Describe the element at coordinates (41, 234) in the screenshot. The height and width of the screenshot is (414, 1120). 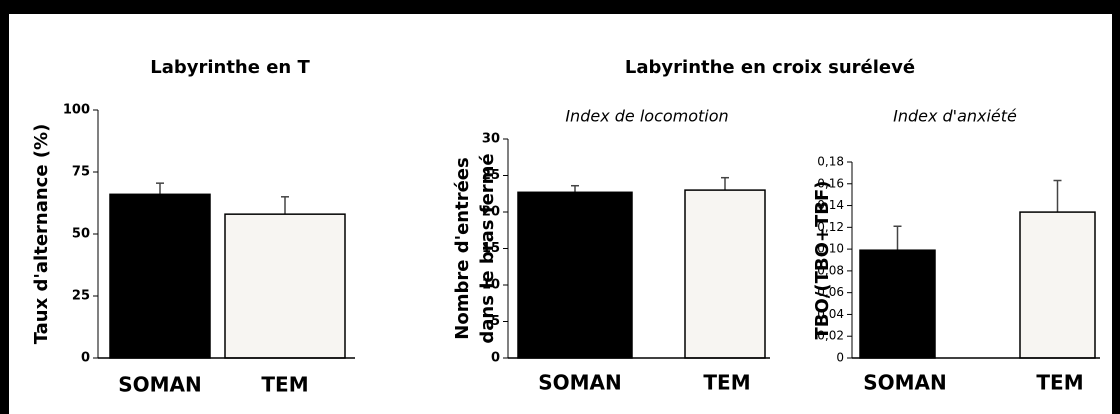
I see `y-axis-label: Taux d'alternance (%)` at that location.